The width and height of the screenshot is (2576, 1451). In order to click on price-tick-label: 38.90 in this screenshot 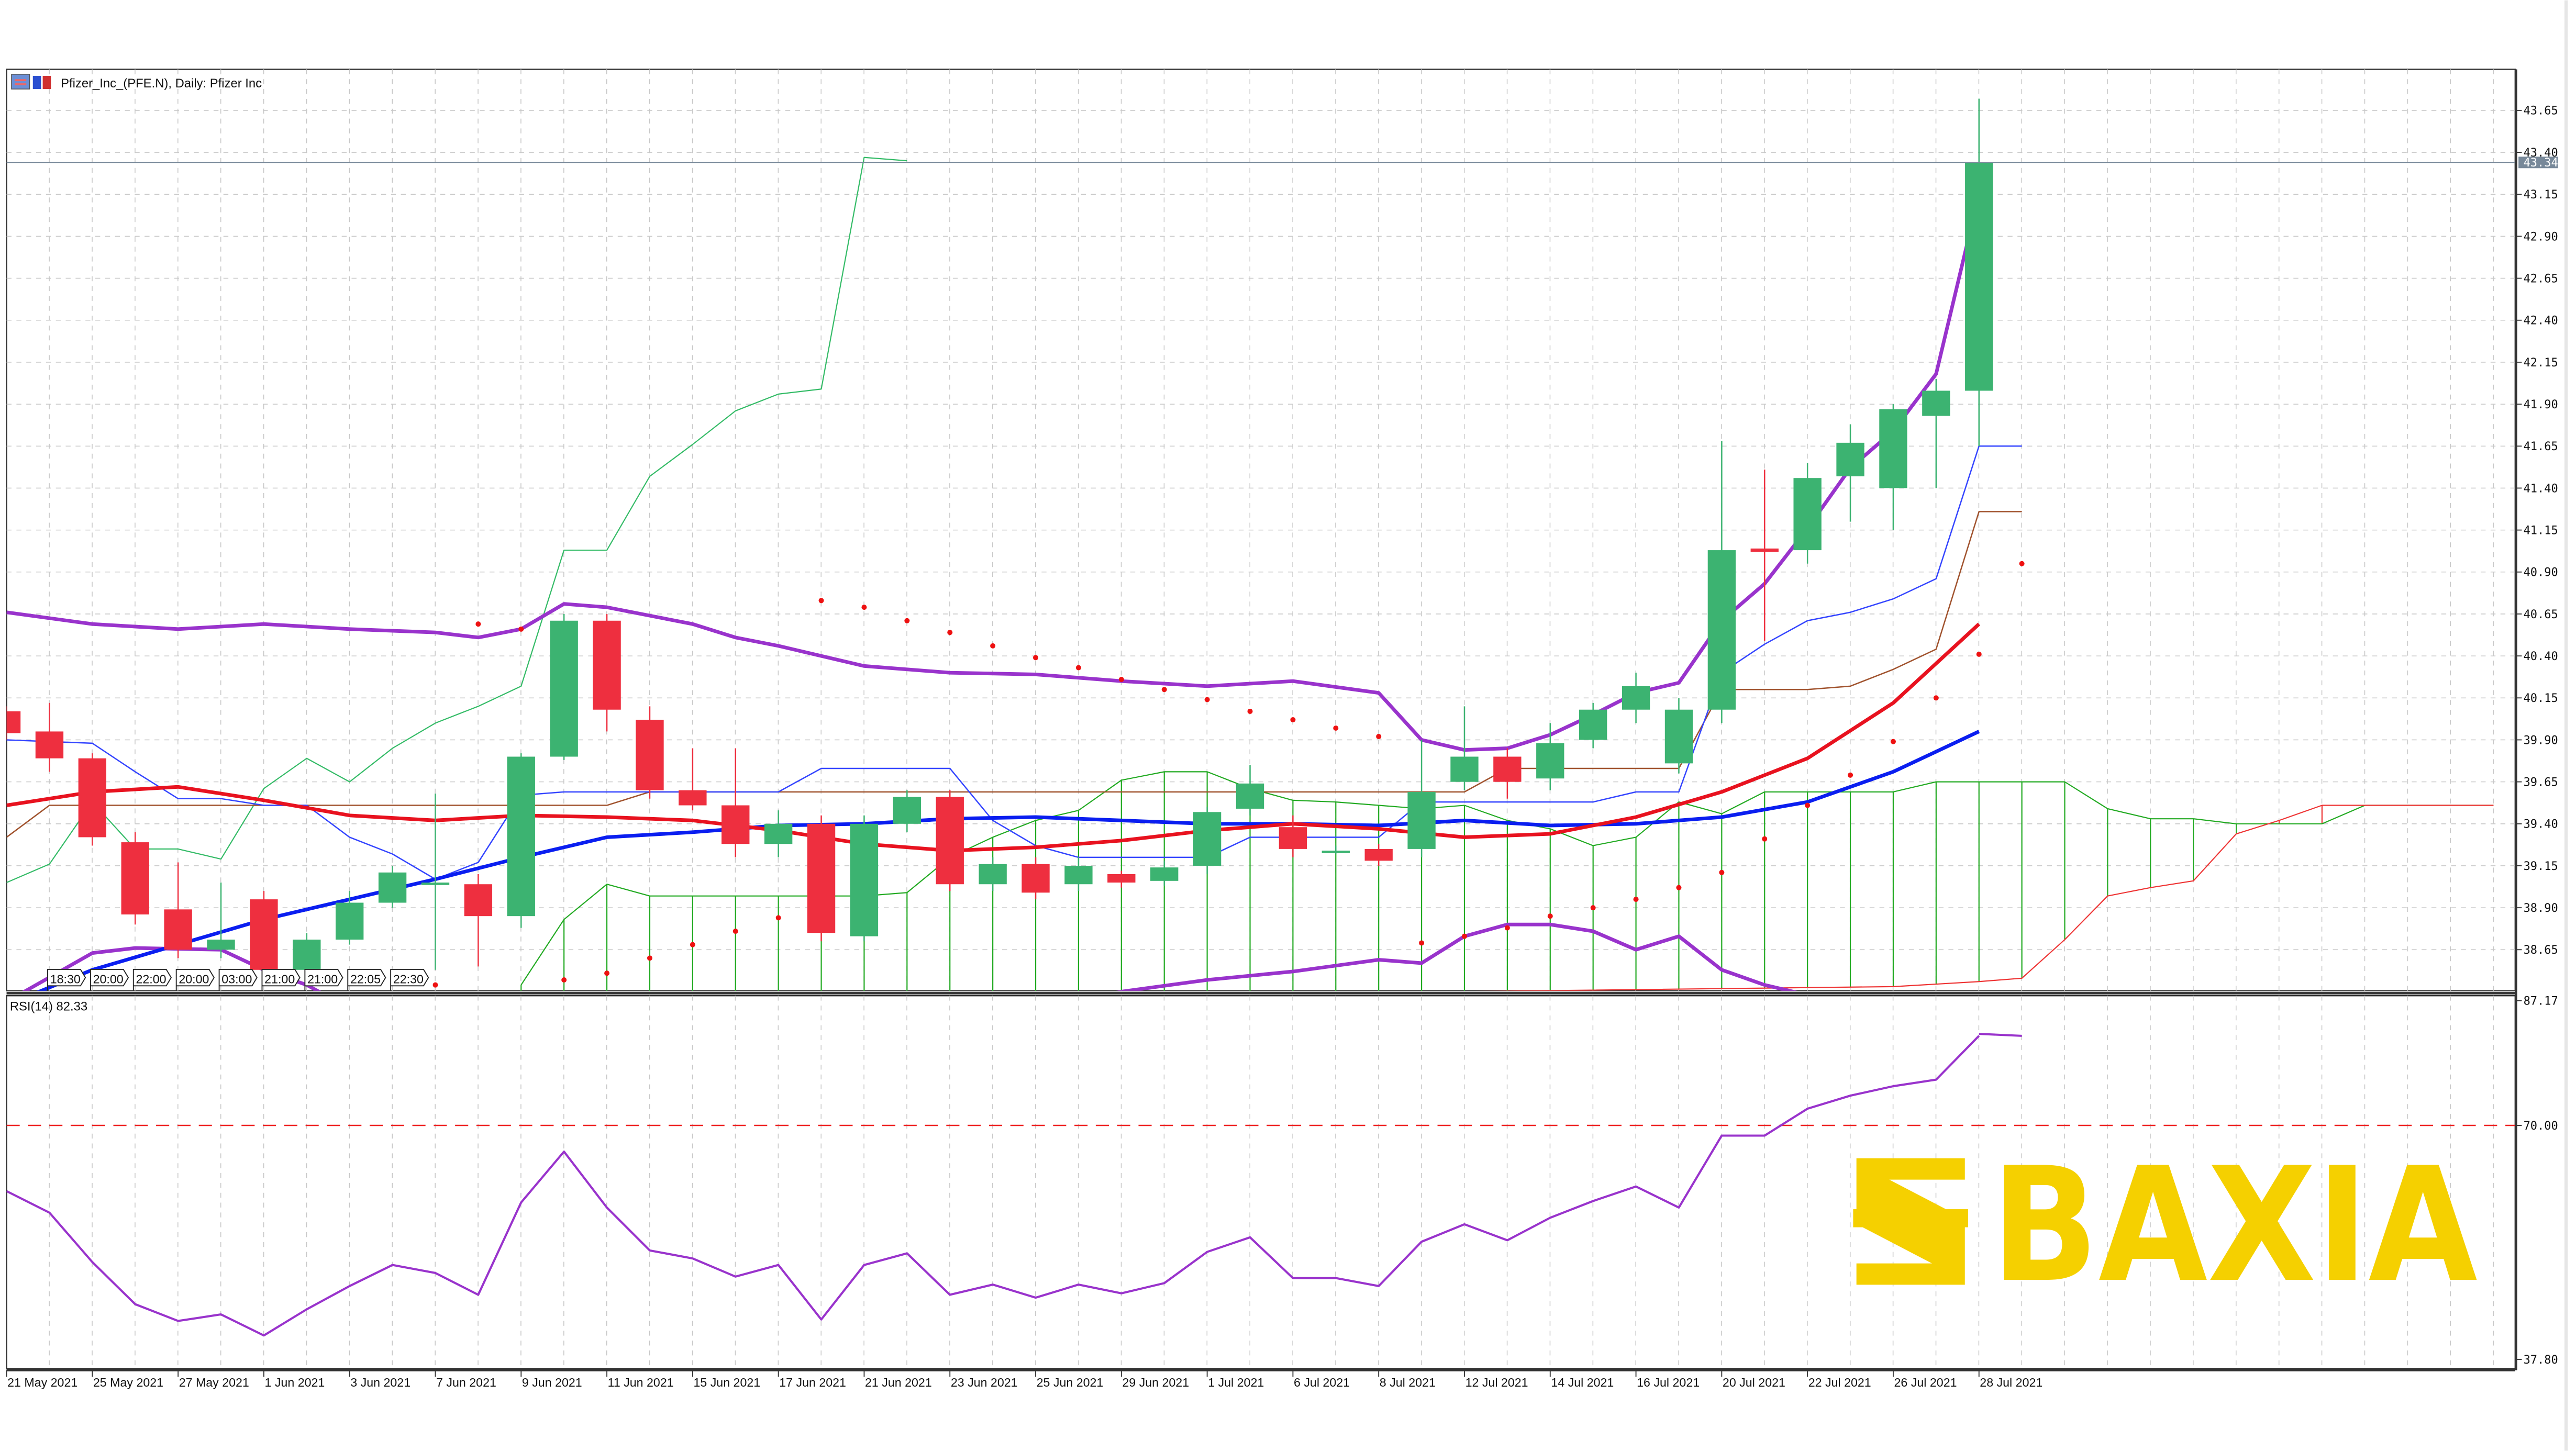, I will do `click(2541, 909)`.